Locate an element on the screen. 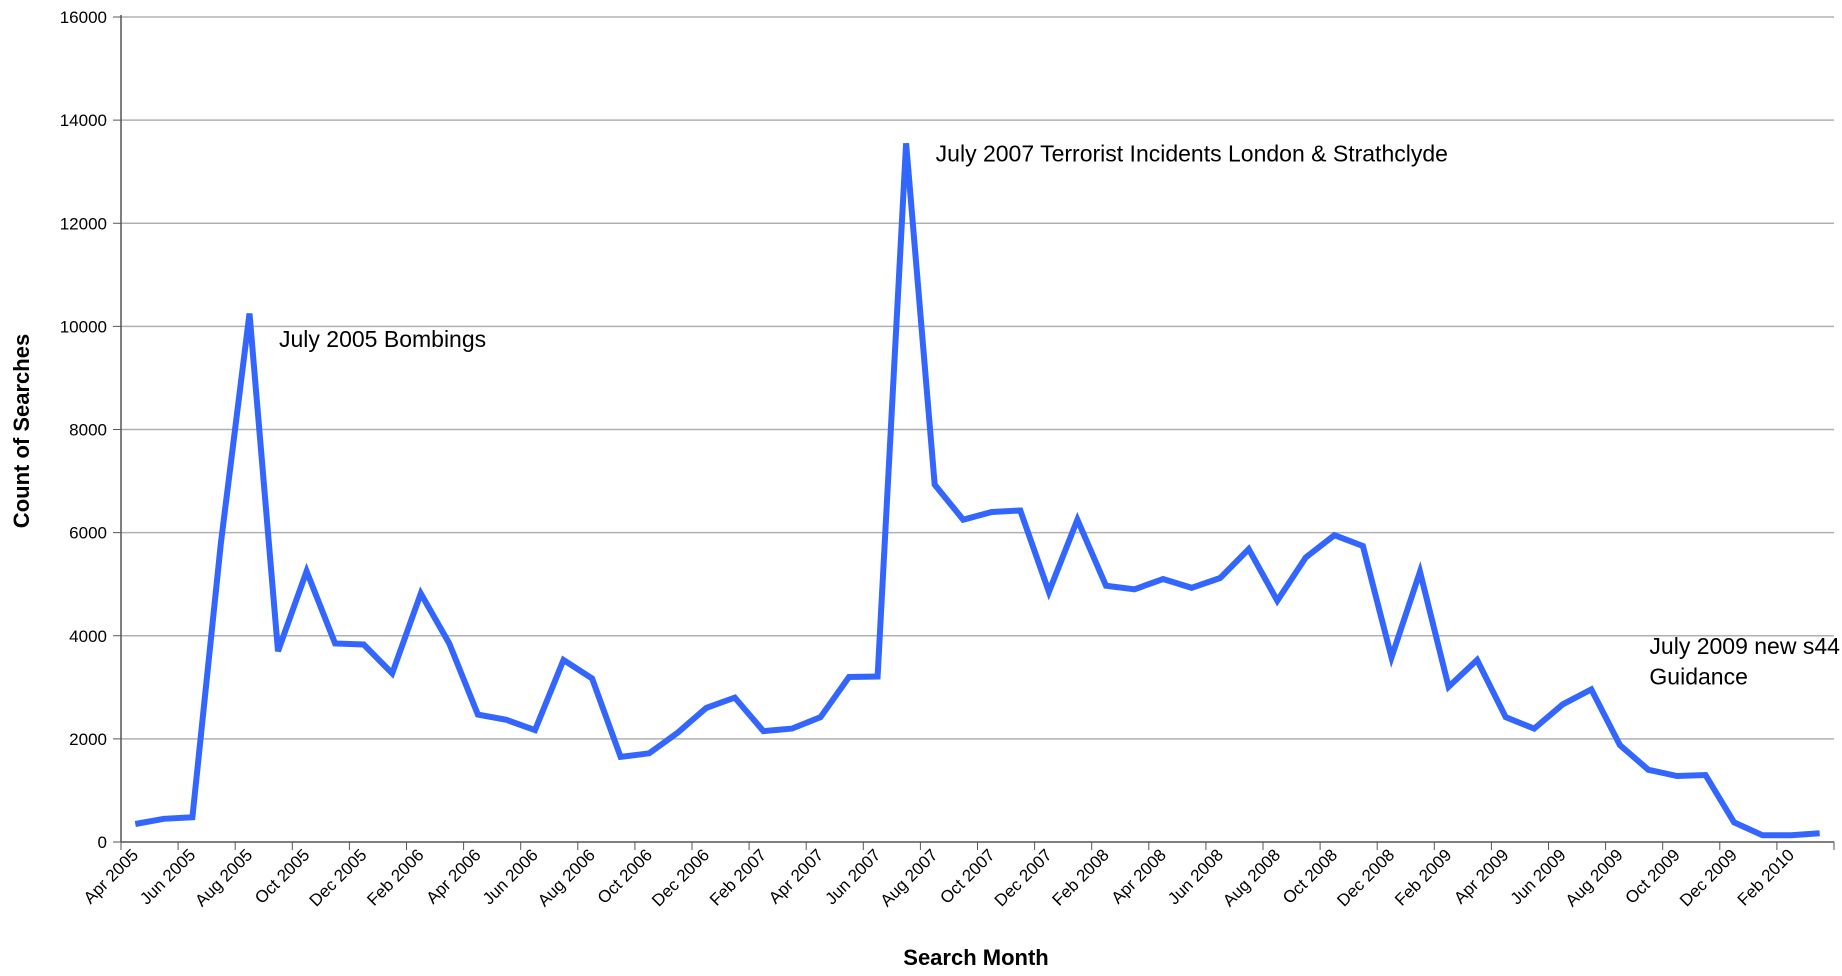 Image resolution: width=1842 pixels, height=976 pixels. x-tick-label: Aug 2009 is located at coordinates (1594, 877).